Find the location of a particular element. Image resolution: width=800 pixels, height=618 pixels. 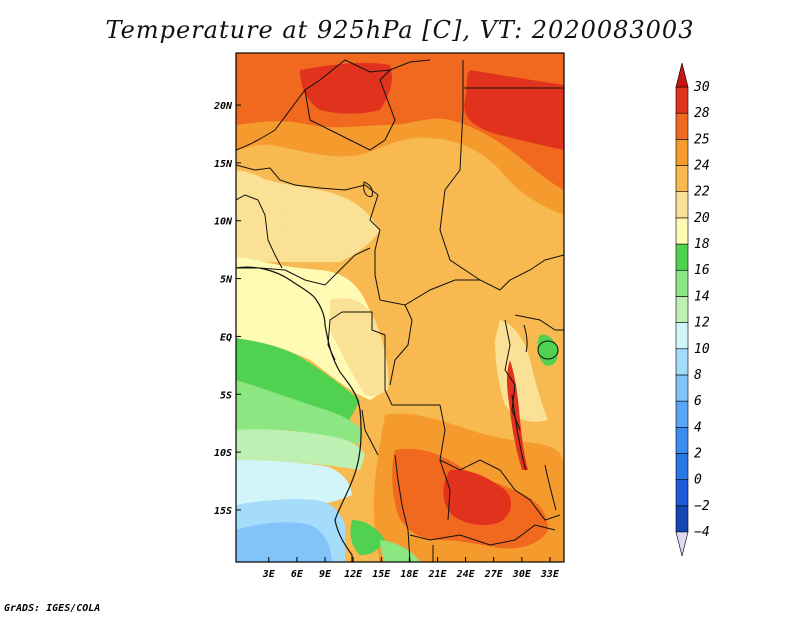

y-tick-label: 15N is located at coordinates (223, 164).